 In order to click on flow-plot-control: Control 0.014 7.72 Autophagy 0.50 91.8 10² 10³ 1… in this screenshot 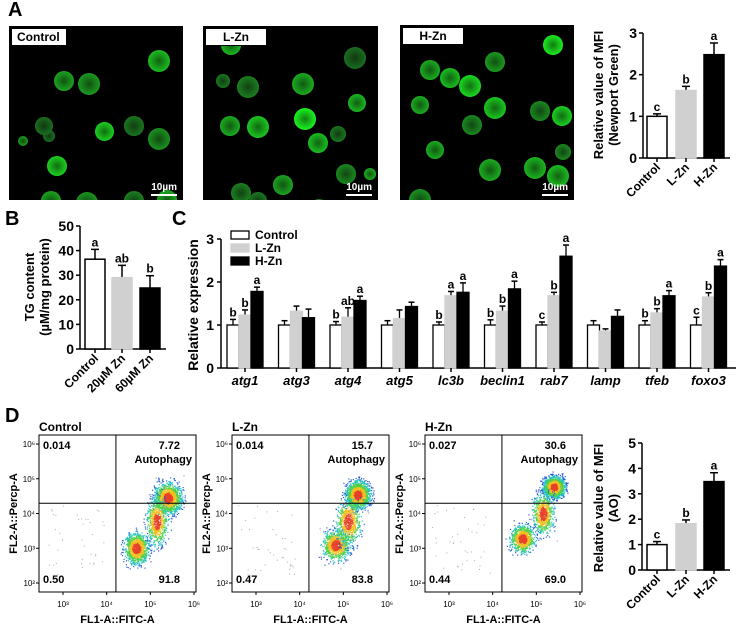, I will do `click(100, 515)`.